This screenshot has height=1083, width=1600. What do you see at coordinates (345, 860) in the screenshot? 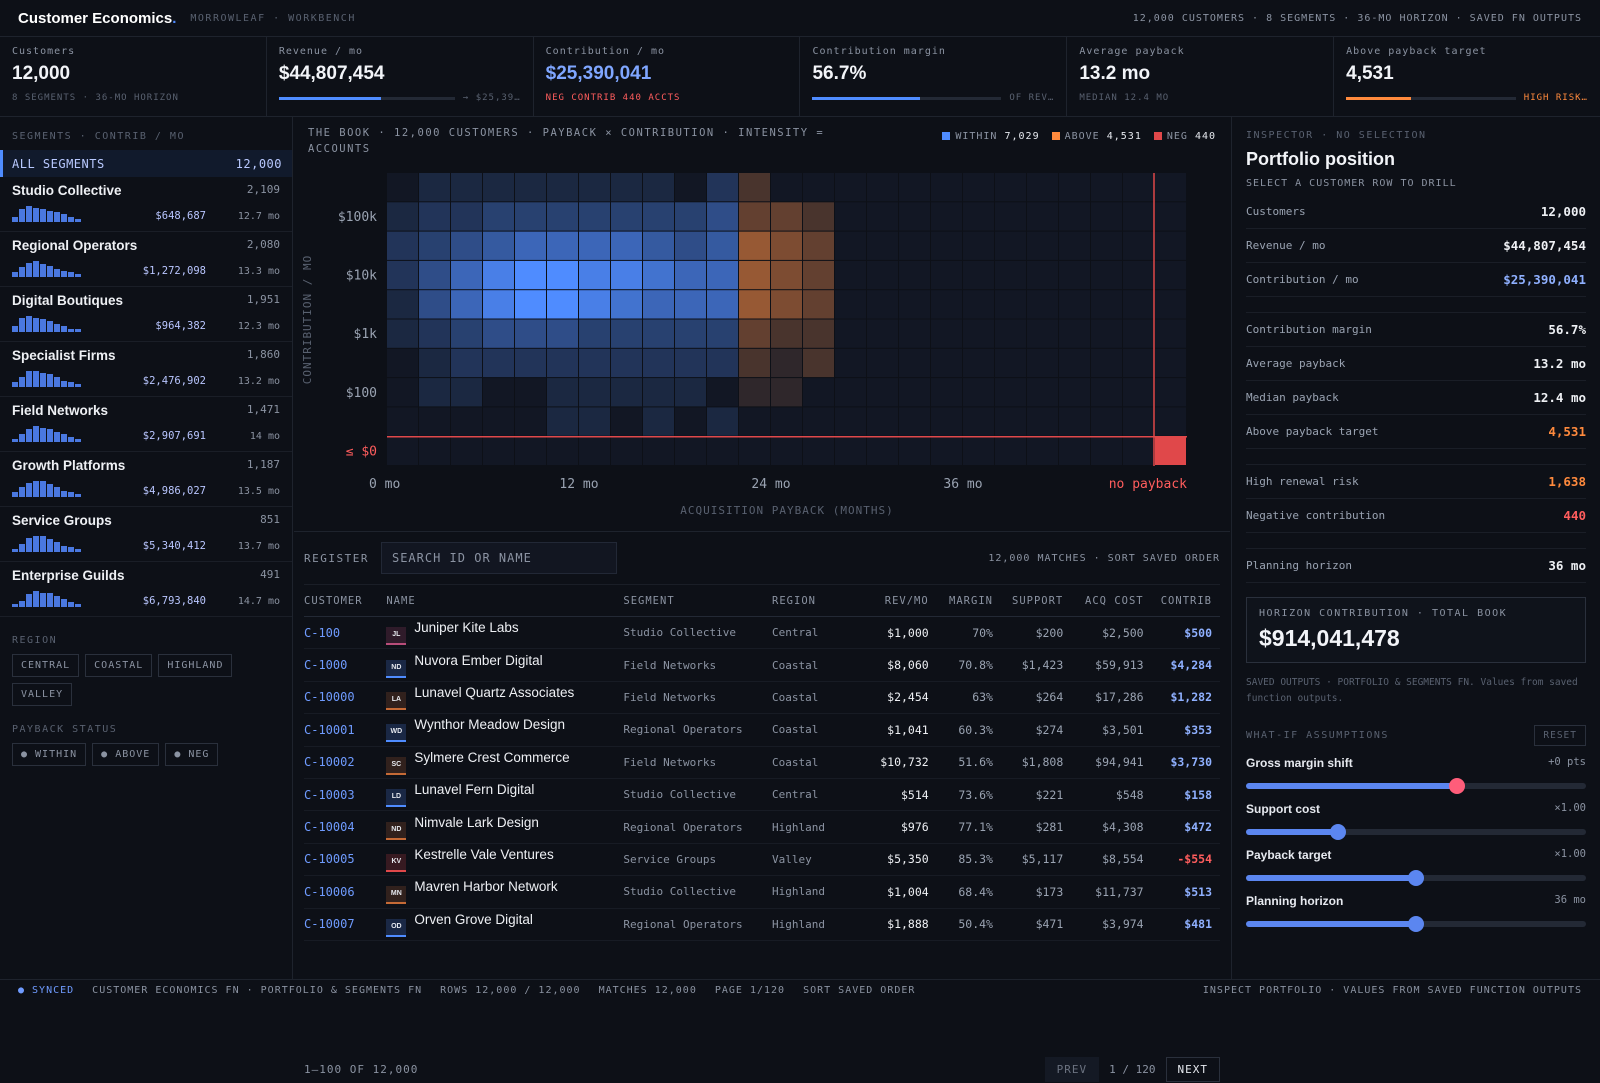
I see `customer-id: C-10005` at bounding box center [345, 860].